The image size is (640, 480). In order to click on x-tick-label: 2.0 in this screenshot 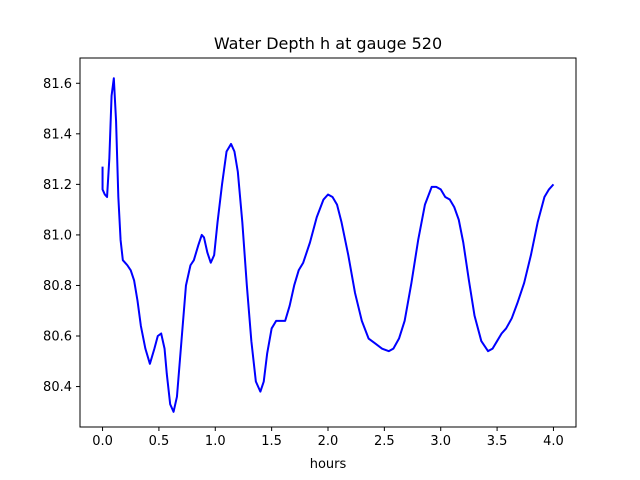, I will do `click(328, 441)`.